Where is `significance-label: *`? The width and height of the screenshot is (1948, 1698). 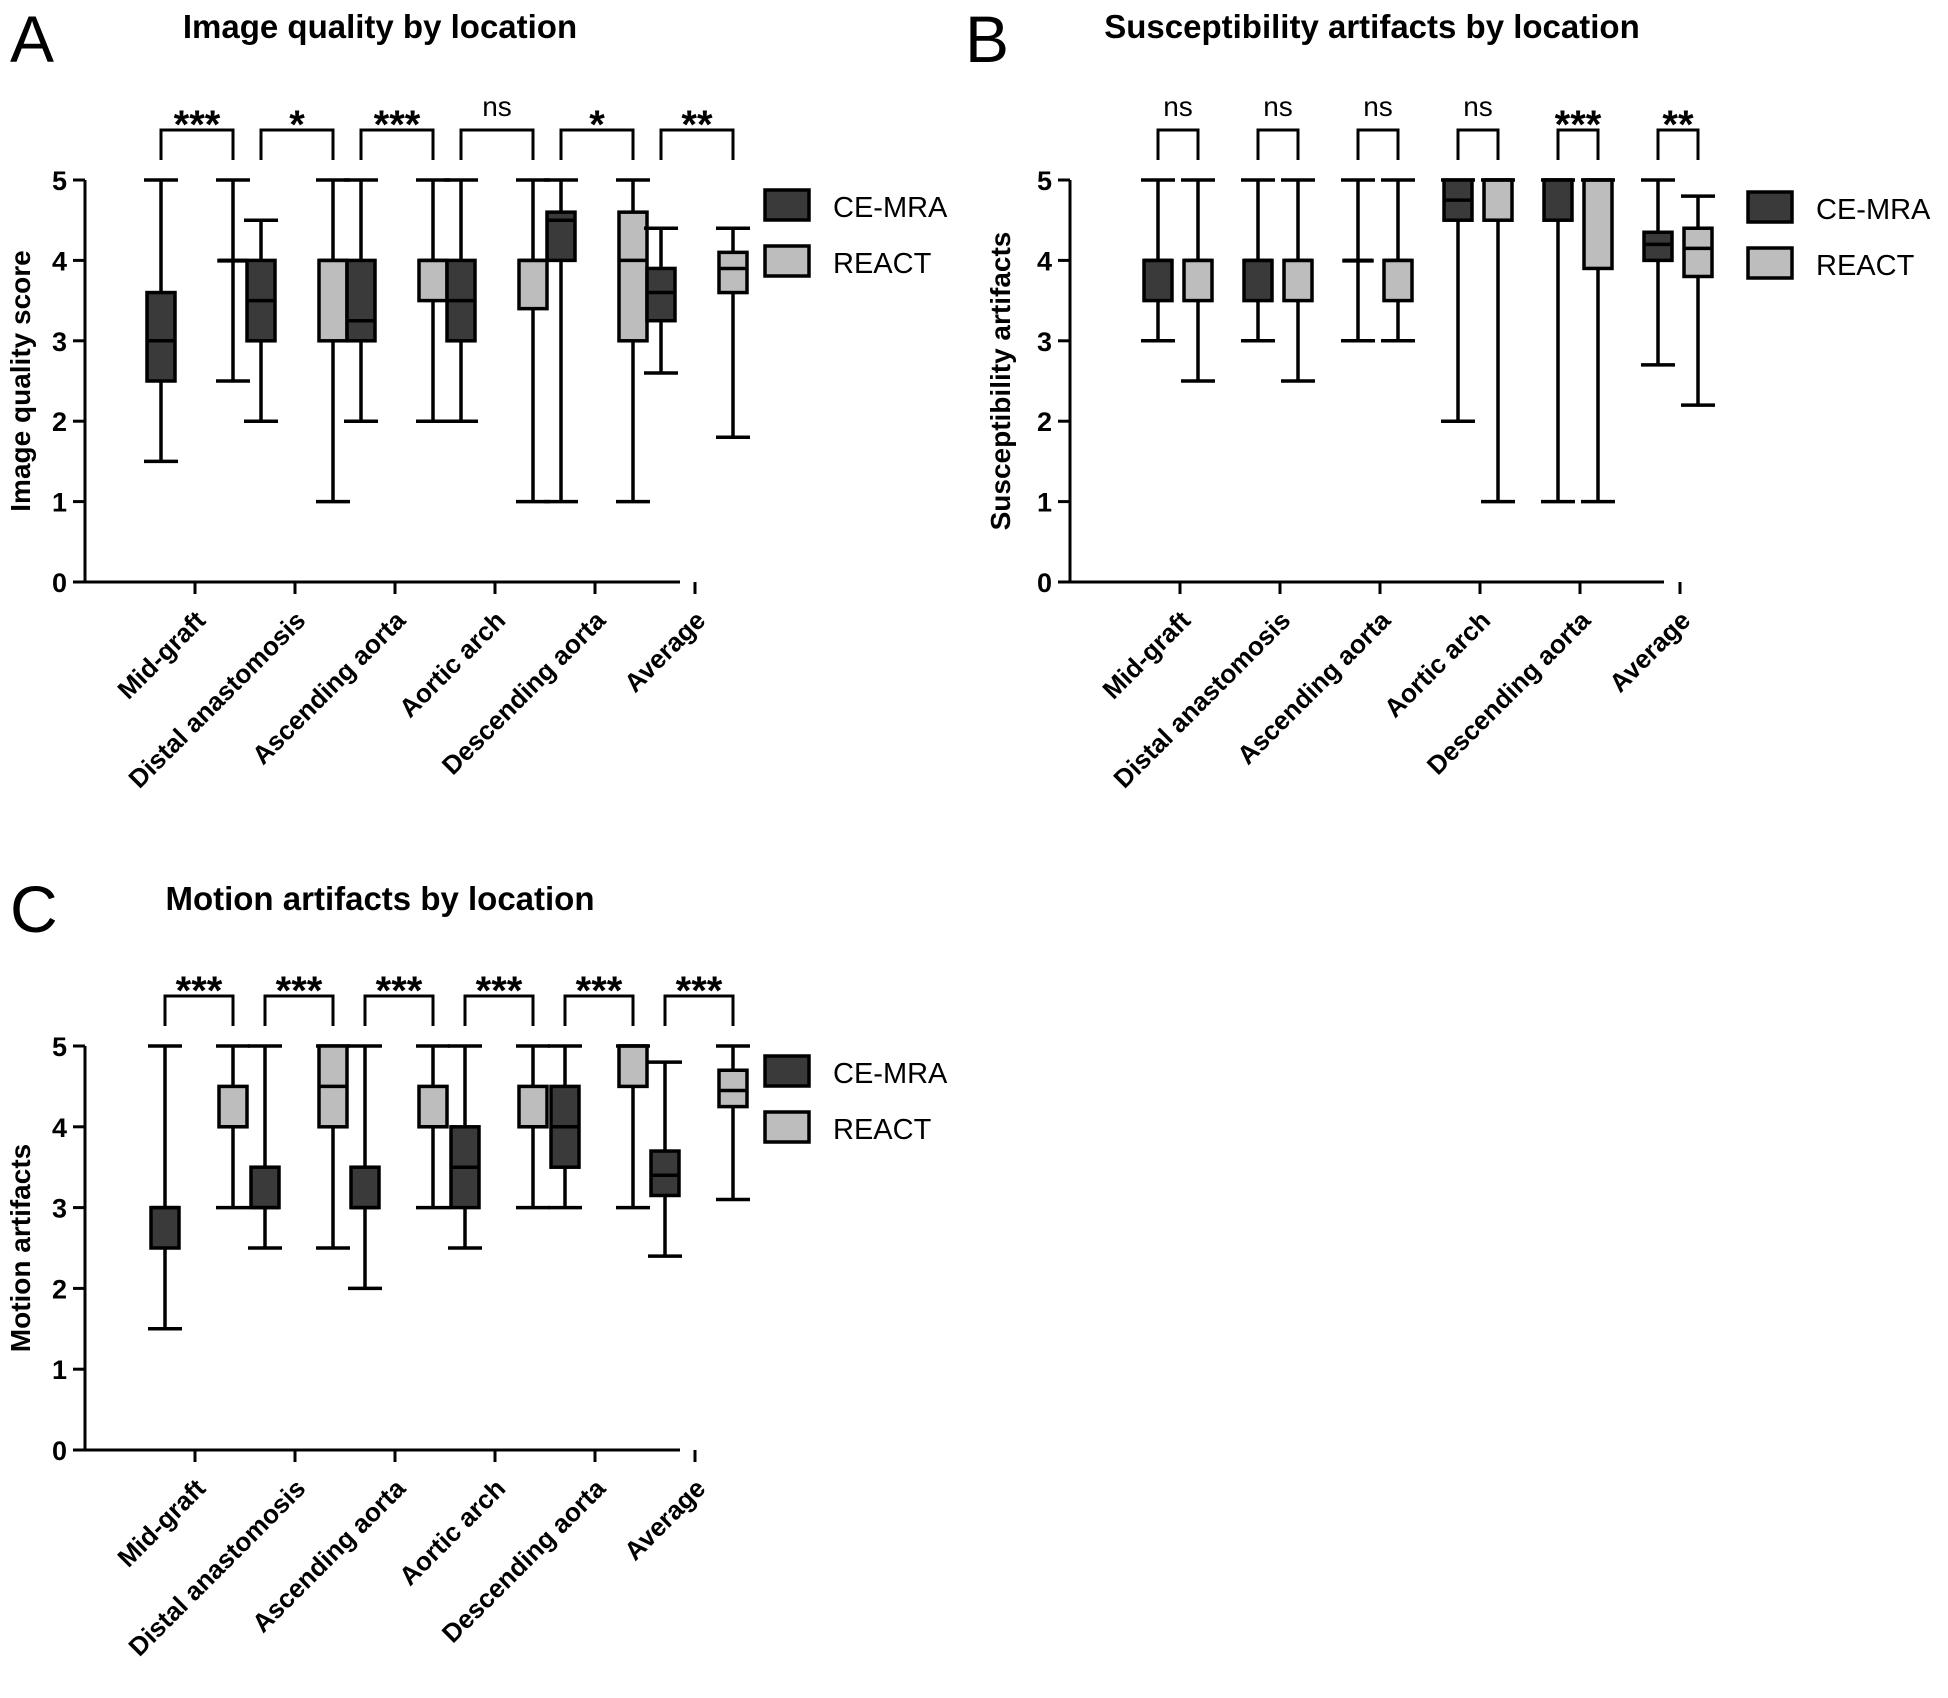
significance-label: * is located at coordinates (597, 125).